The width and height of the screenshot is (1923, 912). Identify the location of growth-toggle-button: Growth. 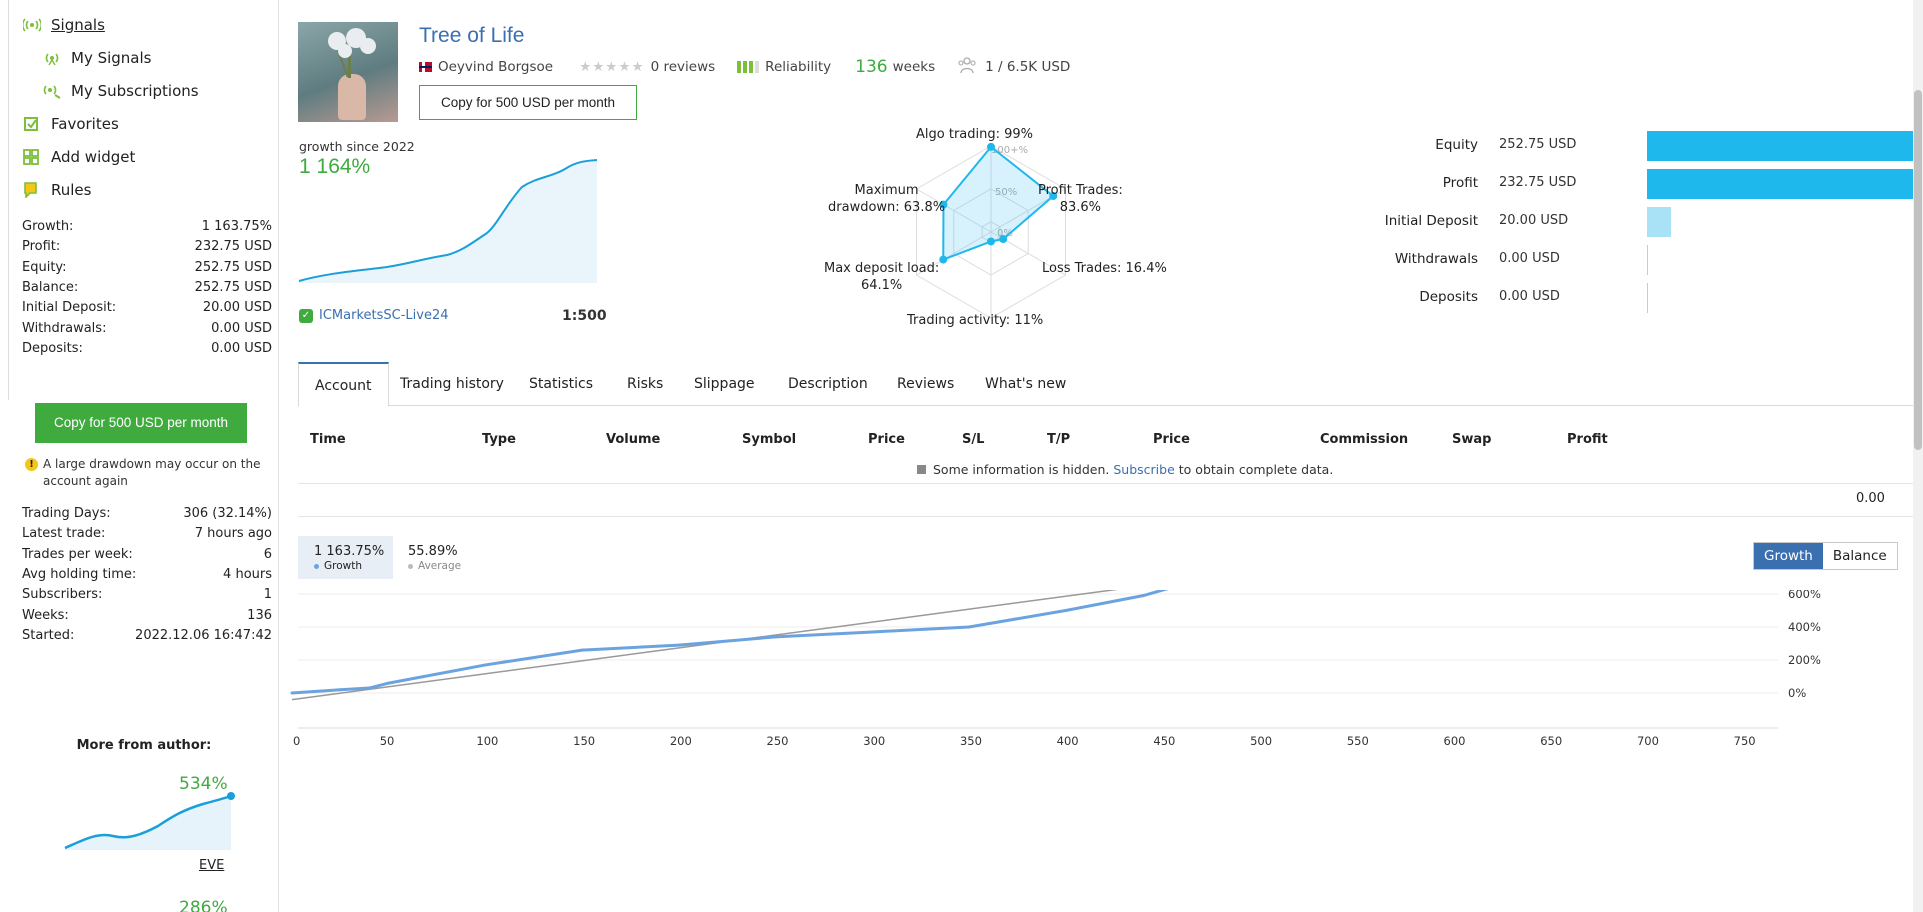
(1788, 556).